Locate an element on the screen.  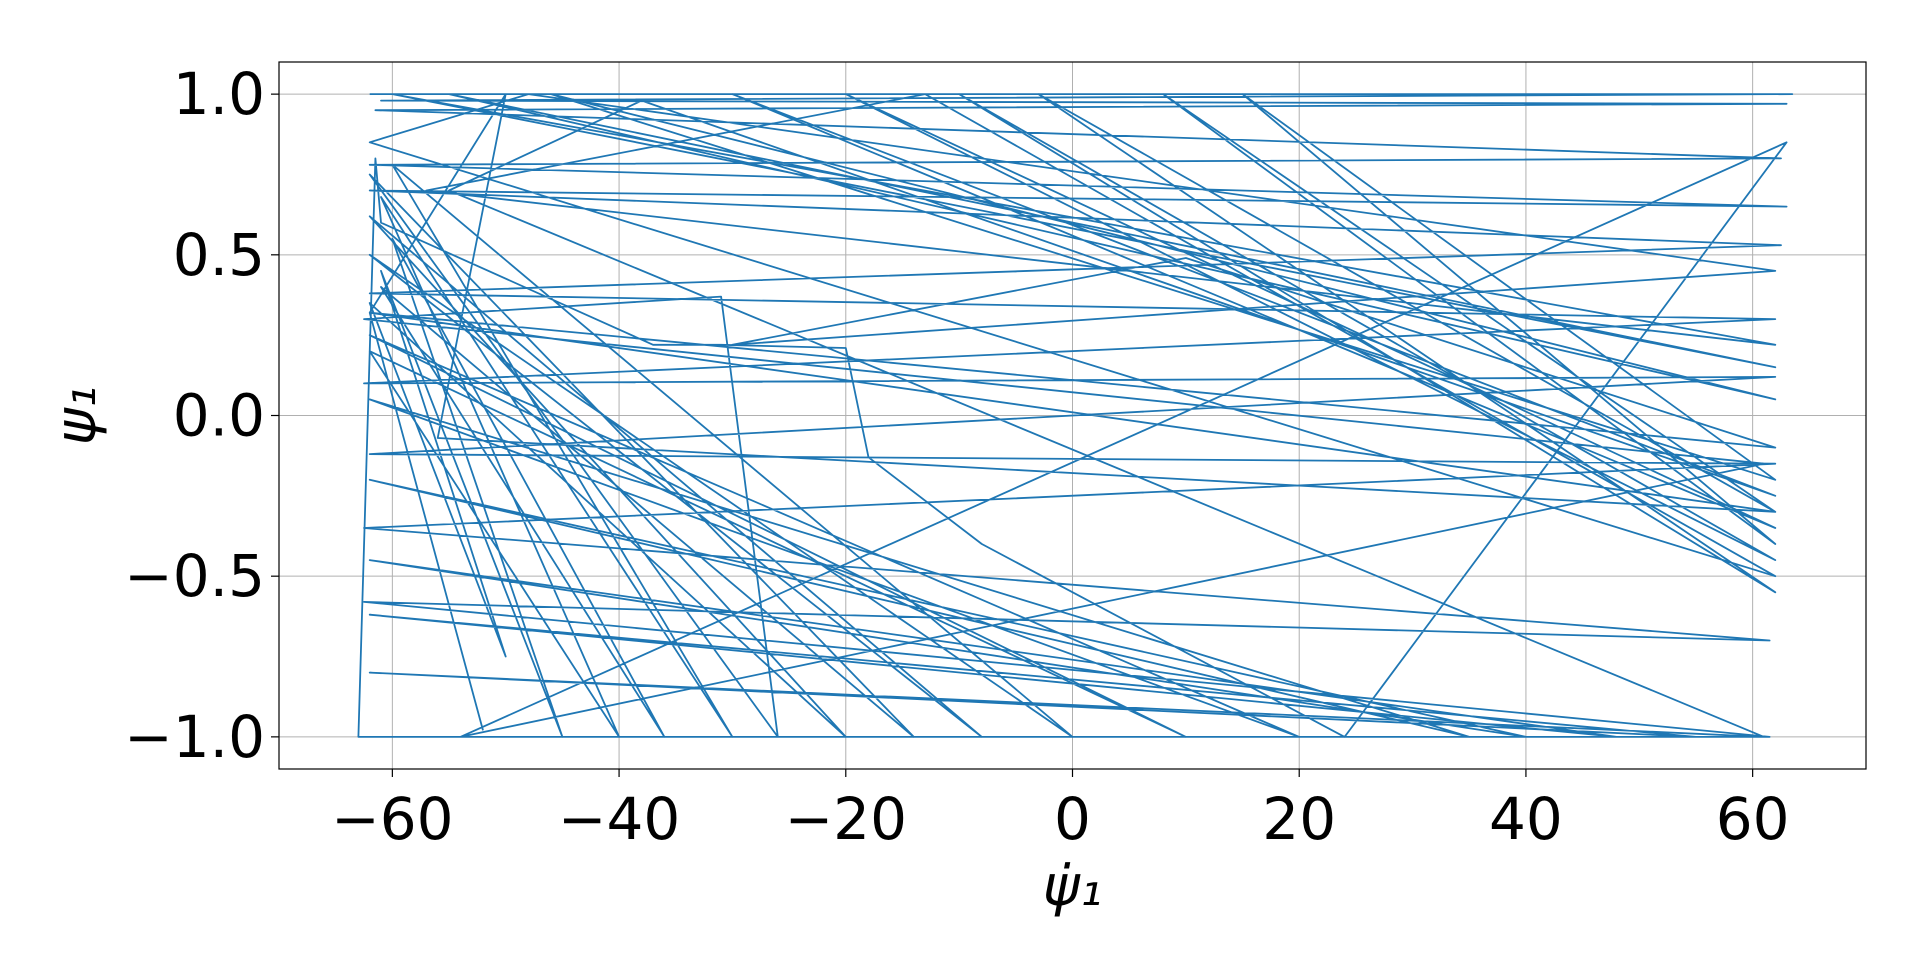
x-tick-label: 20 is located at coordinates (1299, 819).